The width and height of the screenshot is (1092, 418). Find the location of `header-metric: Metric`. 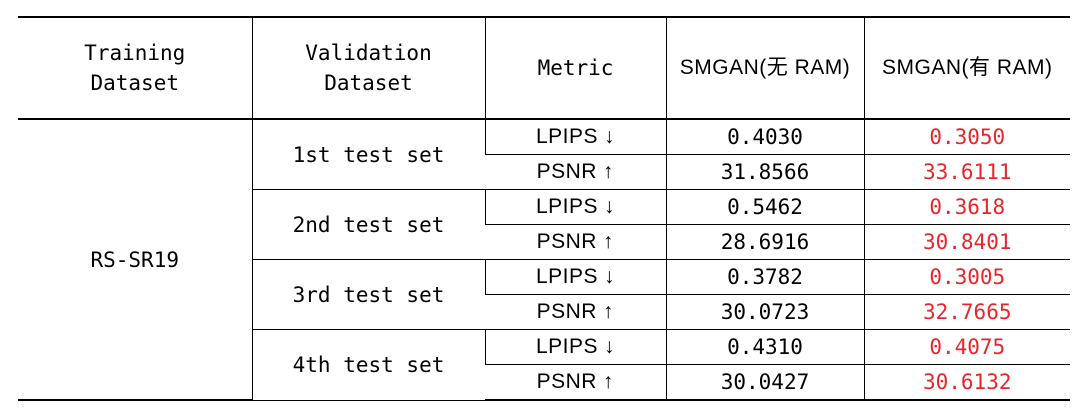

header-metric: Metric is located at coordinates (575, 68).